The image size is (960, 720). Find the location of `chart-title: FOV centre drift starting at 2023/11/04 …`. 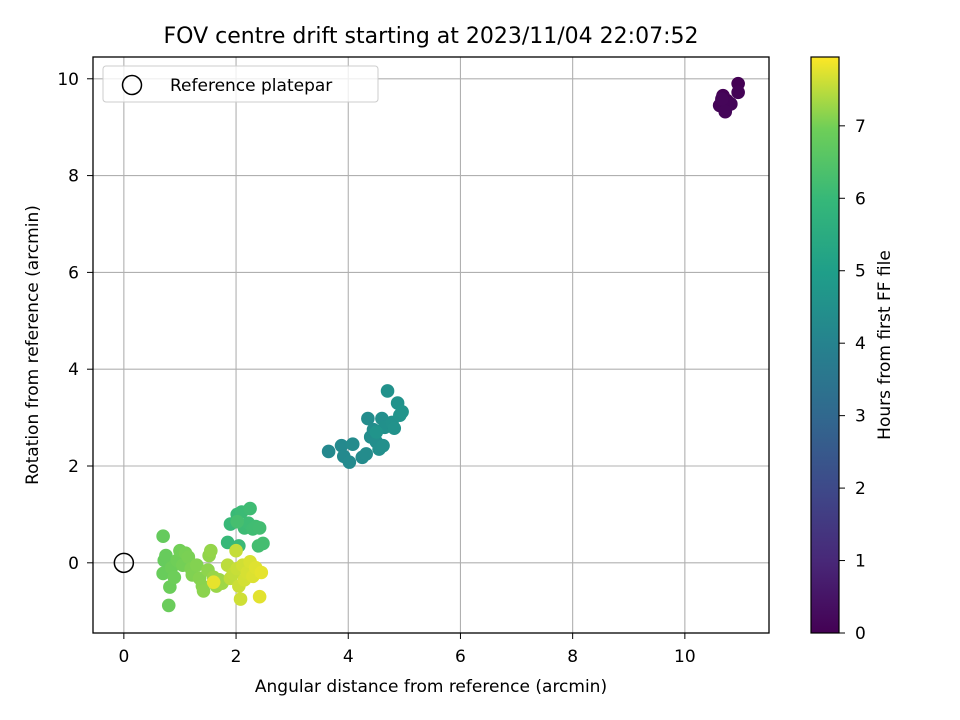

chart-title: FOV centre drift starting at 2023/11/04 … is located at coordinates (431, 36).